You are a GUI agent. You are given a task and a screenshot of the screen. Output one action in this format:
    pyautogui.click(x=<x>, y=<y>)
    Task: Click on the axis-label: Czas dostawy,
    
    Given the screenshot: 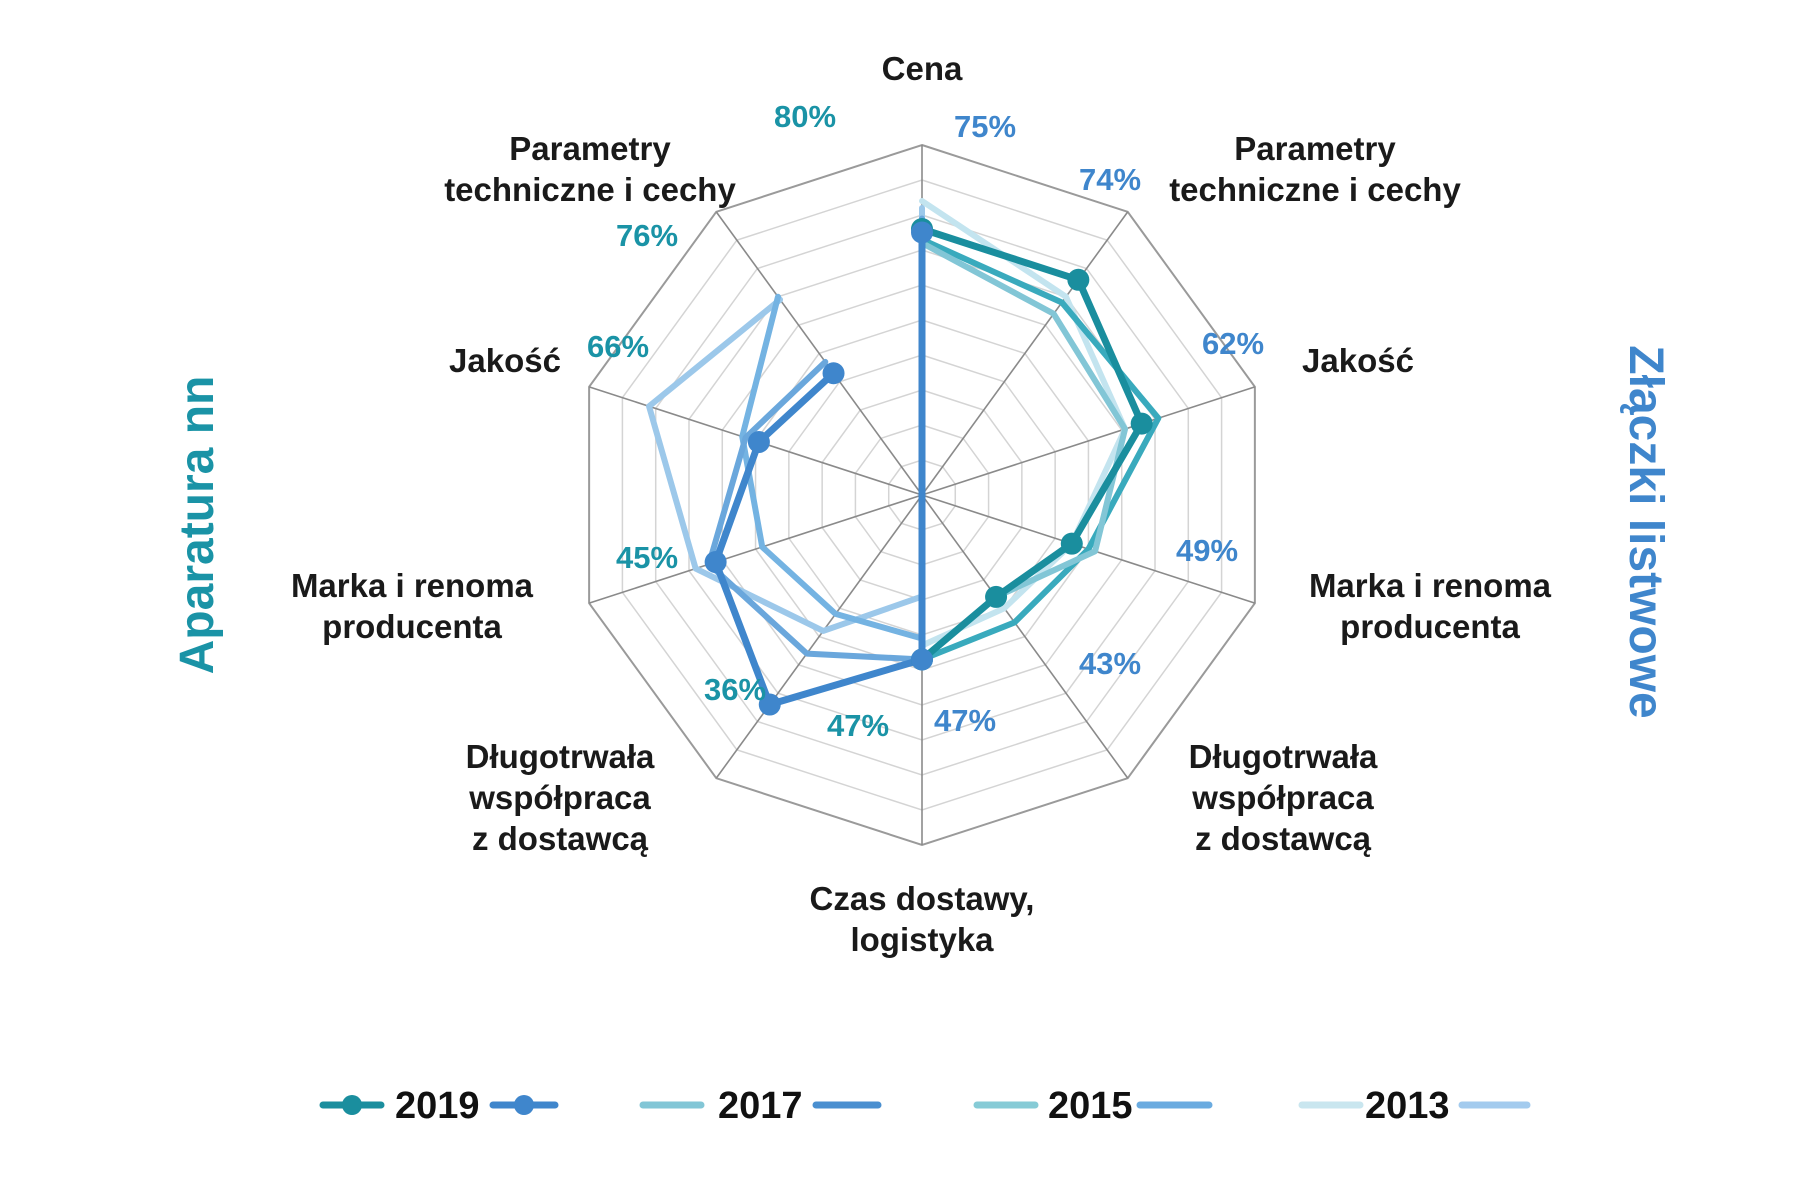 What is the action you would take?
    pyautogui.click(x=922, y=898)
    